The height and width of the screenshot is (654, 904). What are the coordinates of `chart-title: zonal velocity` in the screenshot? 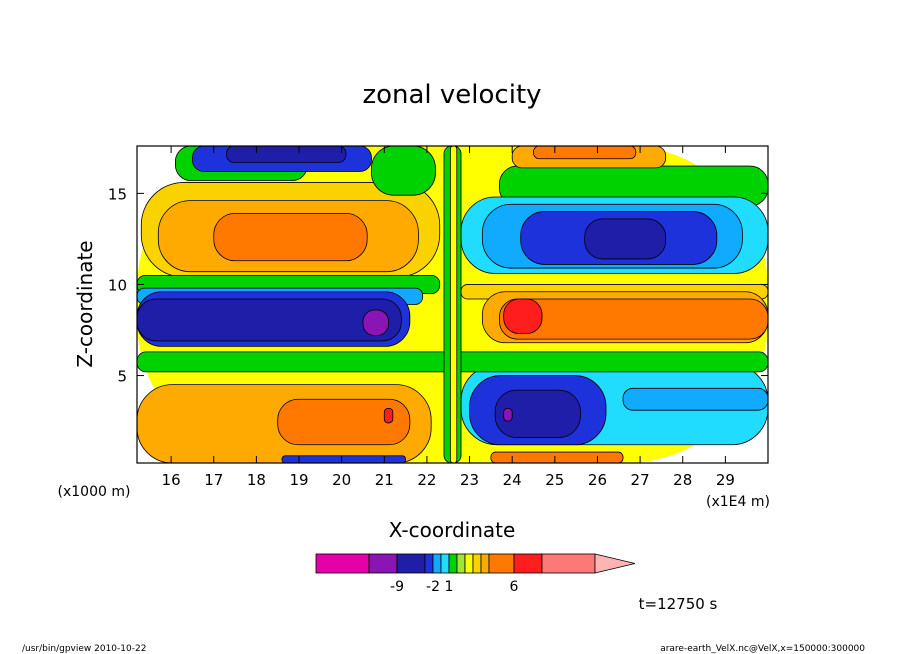 It's located at (451, 95).